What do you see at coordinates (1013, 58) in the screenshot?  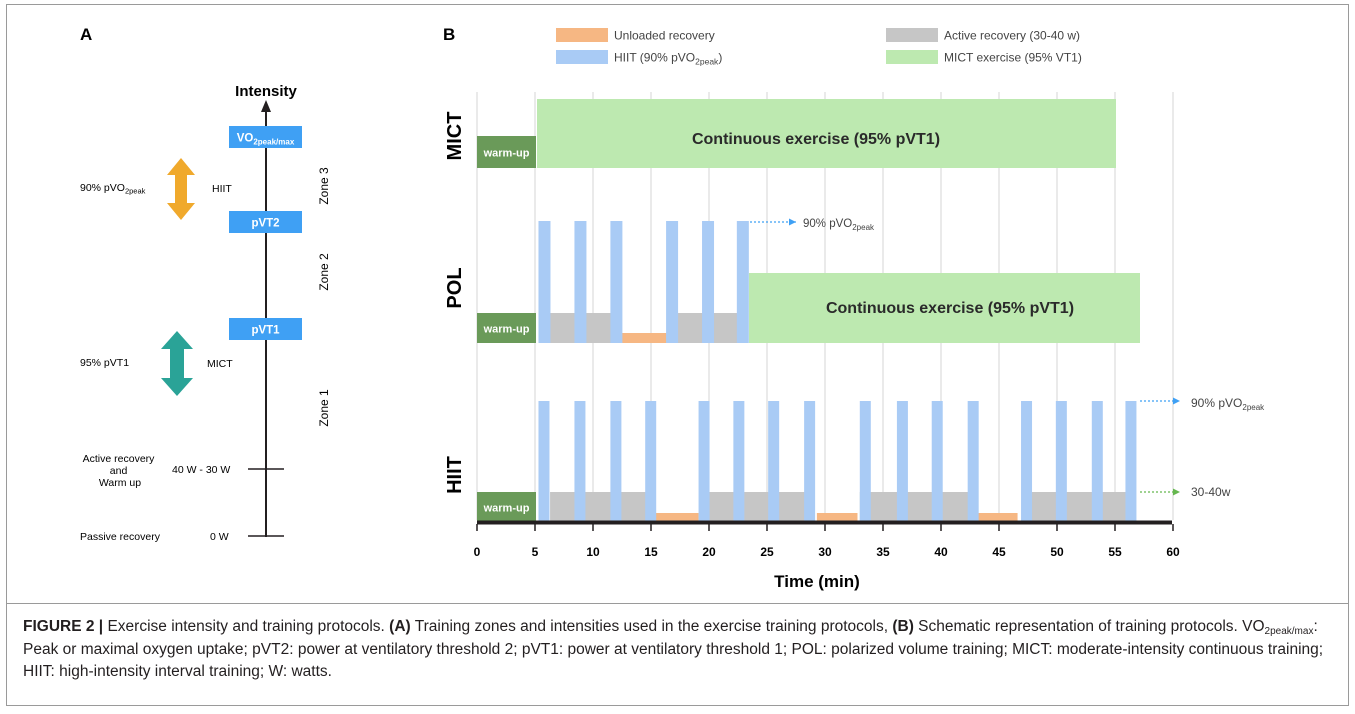 I see `legend-label-mict: MICT exercise (95% VT1)` at bounding box center [1013, 58].